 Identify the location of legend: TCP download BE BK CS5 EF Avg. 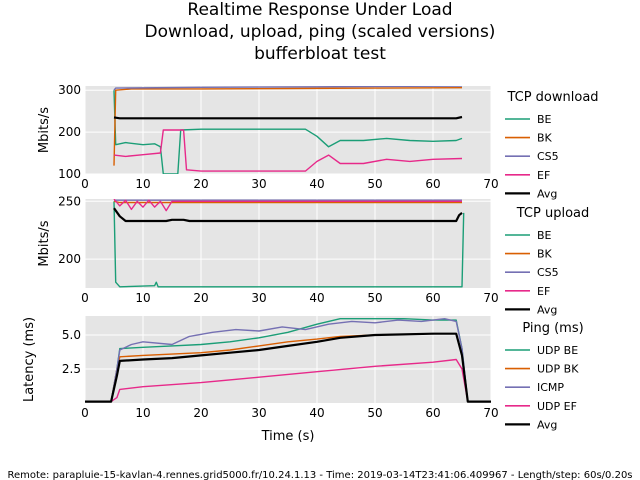
(552, 145).